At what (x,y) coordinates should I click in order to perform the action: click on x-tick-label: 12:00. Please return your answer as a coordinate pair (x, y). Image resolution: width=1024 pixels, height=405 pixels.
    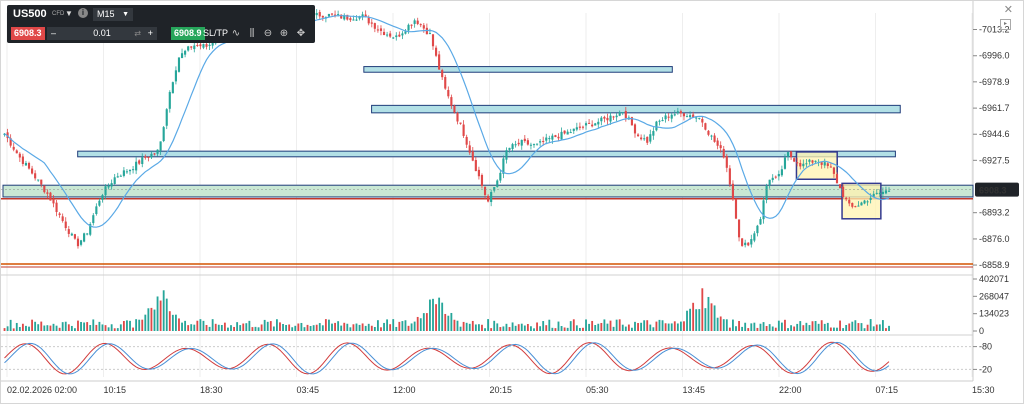
    Looking at the image, I should click on (404, 390).